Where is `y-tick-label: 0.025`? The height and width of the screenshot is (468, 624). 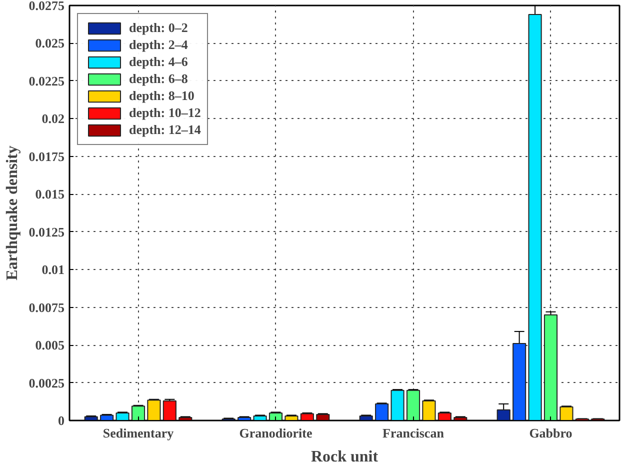
y-tick-label: 0.025 is located at coordinates (50, 43).